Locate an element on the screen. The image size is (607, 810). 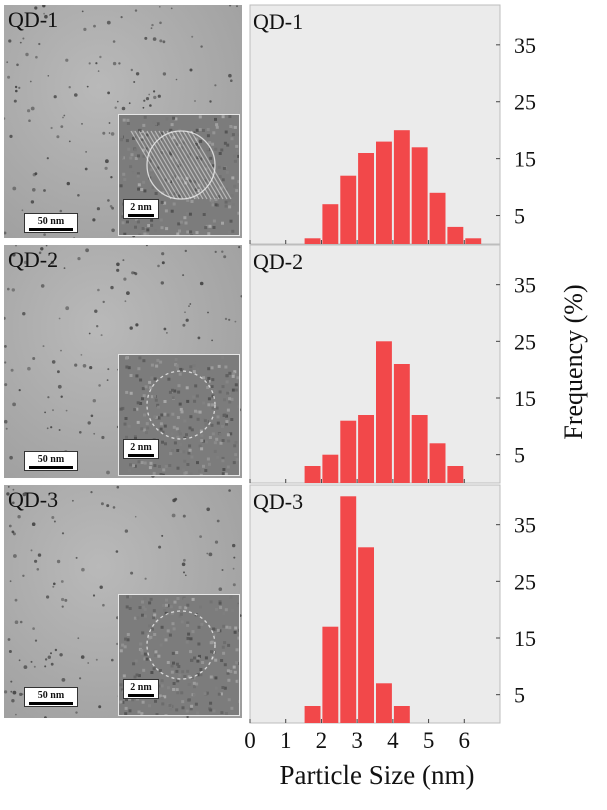
x-tick-label: 2 is located at coordinates (322, 740).